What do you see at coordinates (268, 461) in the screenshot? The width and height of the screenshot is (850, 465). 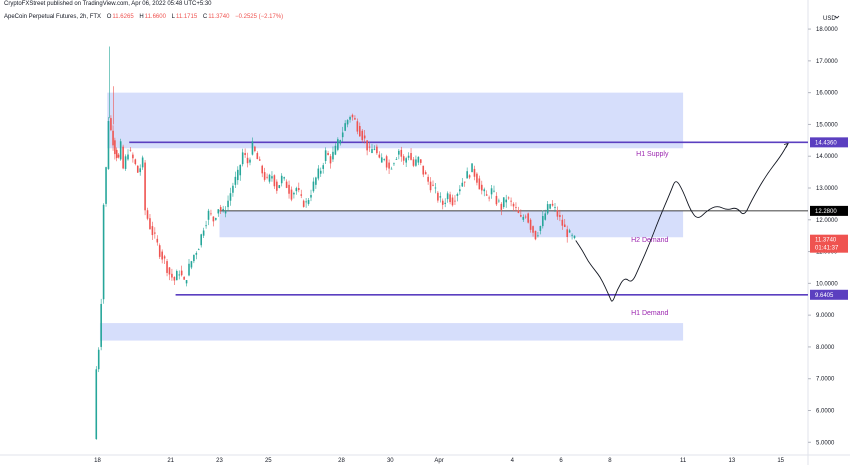 I see `x-tick-label: 25` at bounding box center [268, 461].